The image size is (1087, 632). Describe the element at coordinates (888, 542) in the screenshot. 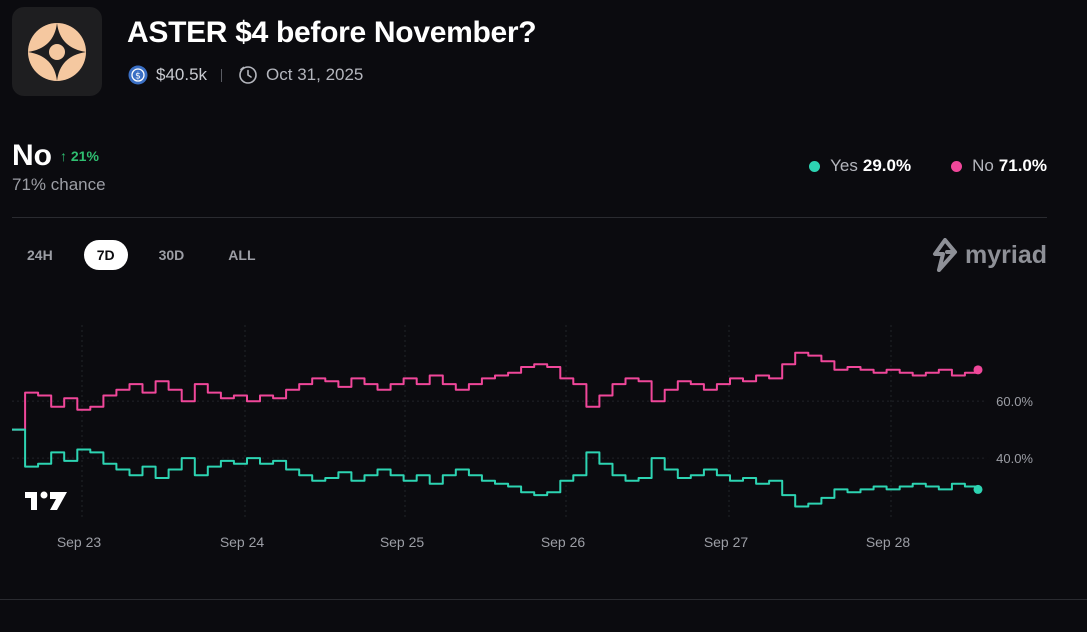

I see `x-tick-label: Sep 28` at that location.